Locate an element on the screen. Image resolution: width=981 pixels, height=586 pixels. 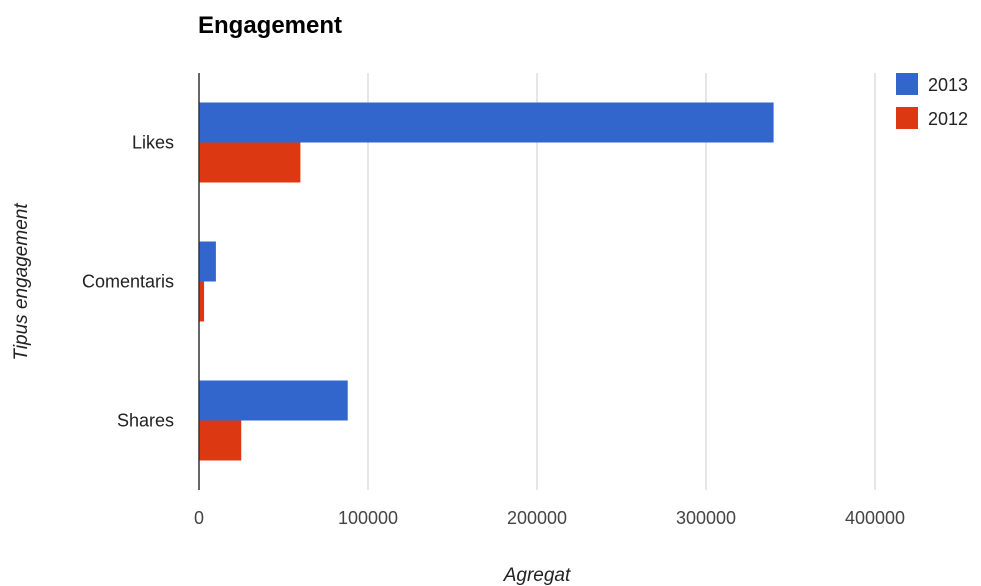
bar-likes-2013 is located at coordinates (486, 122).